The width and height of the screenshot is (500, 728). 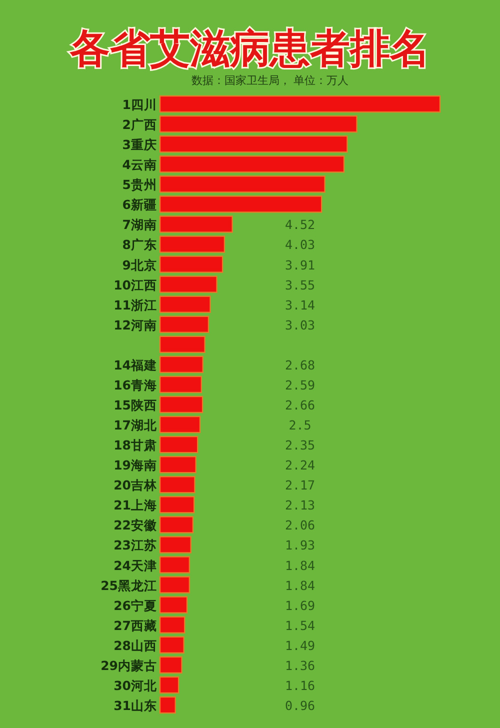 What do you see at coordinates (135, 304) in the screenshot?
I see `y-tick-label: 11浙江` at bounding box center [135, 304].